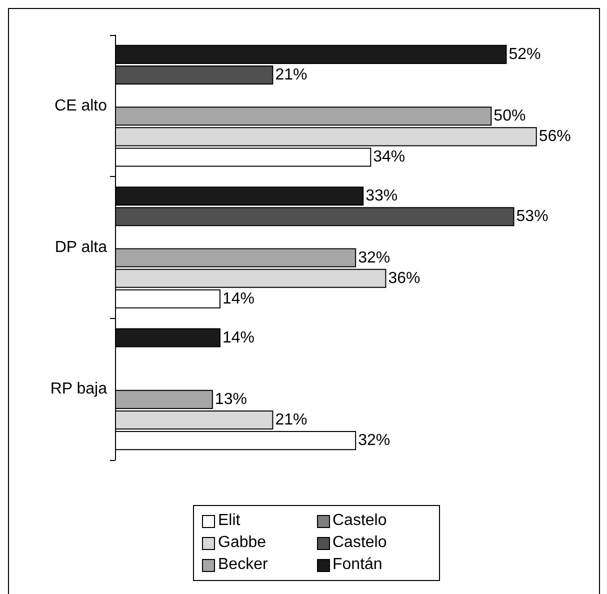  Describe the element at coordinates (358, 565) in the screenshot. I see `legend-label: Fontán` at that location.